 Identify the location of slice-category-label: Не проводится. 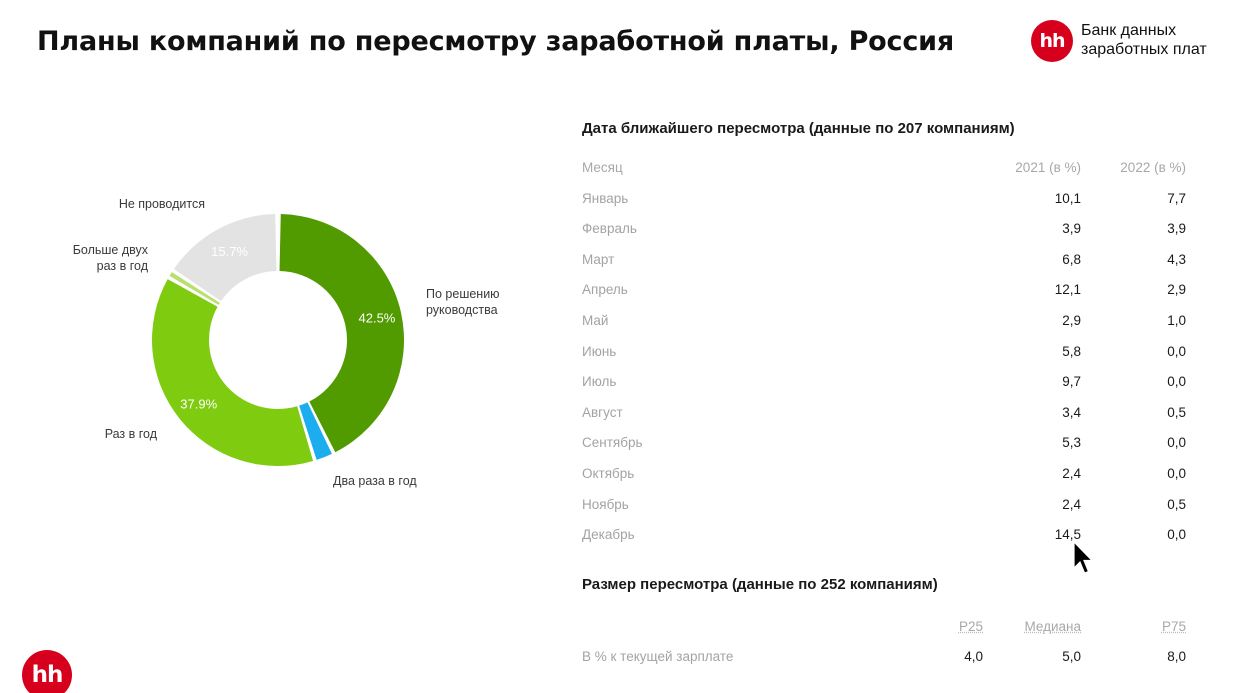
(162, 204).